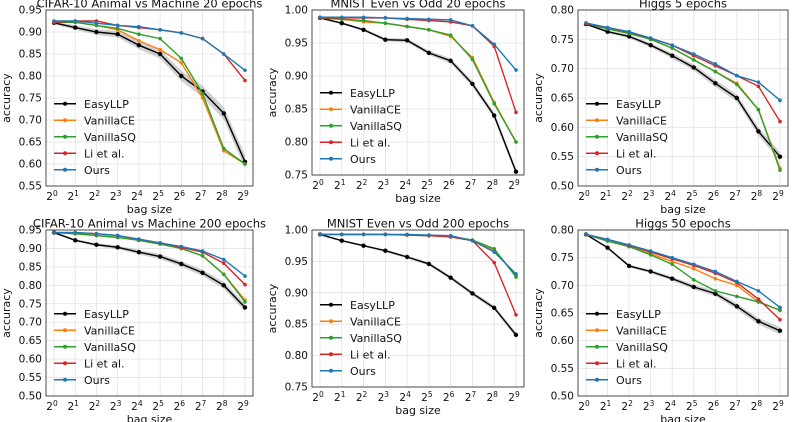  I want to click on y-tick-label: 0.85, so click(296, 325).